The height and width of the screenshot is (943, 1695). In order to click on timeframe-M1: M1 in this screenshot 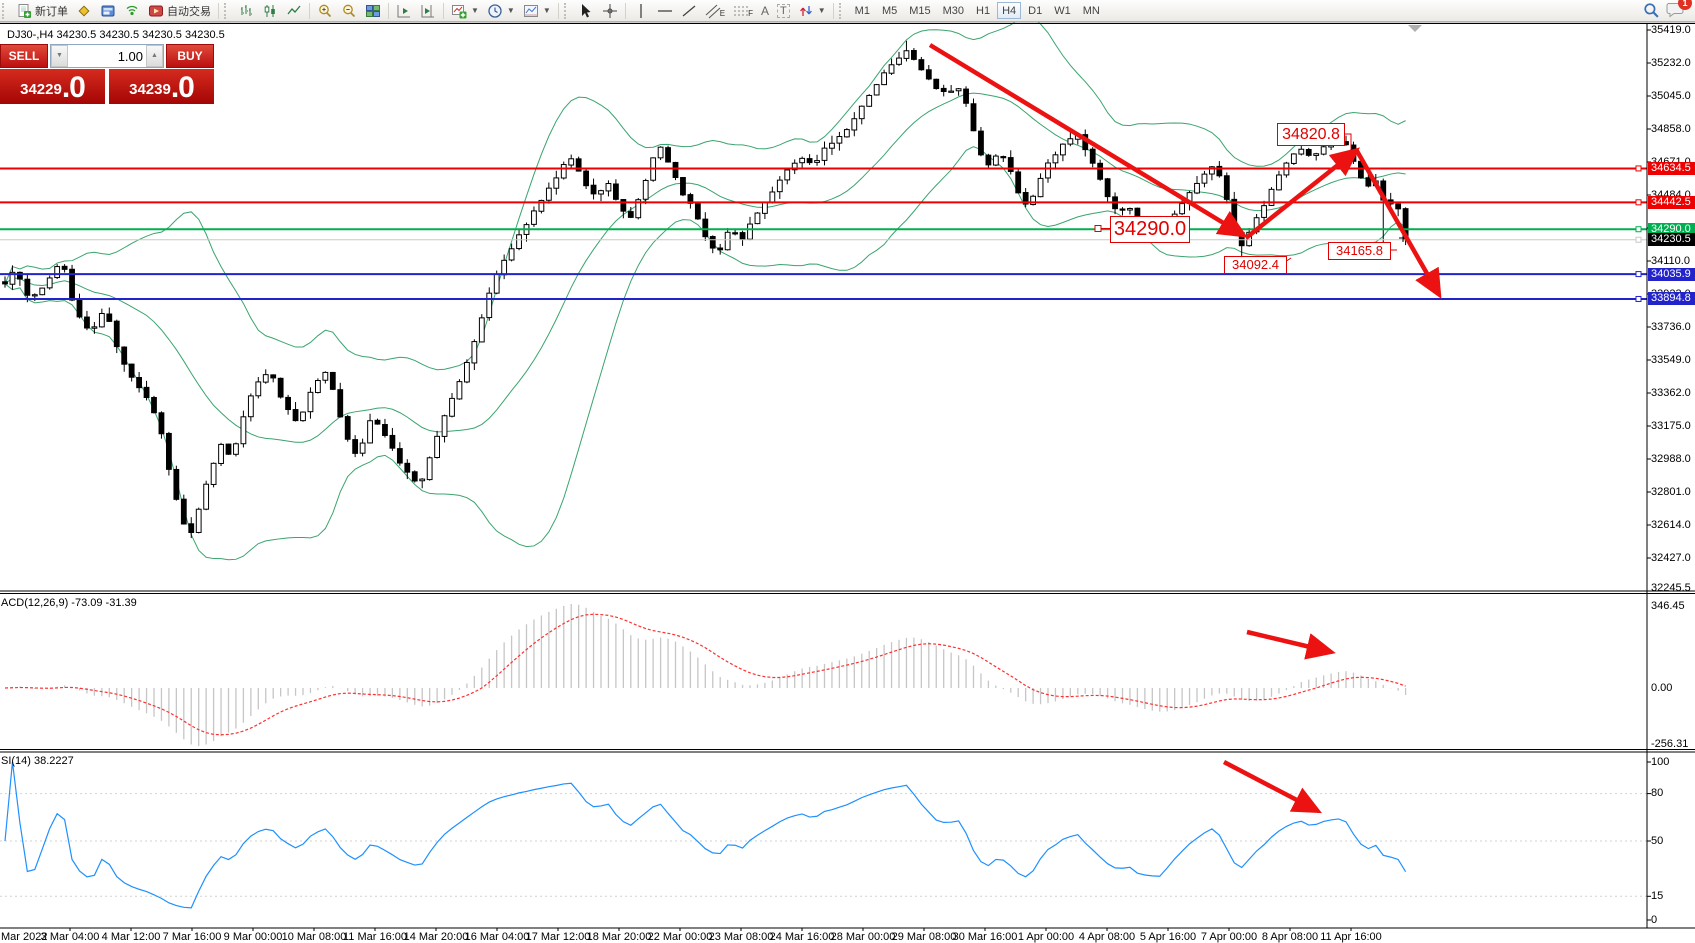, I will do `click(862, 10)`.